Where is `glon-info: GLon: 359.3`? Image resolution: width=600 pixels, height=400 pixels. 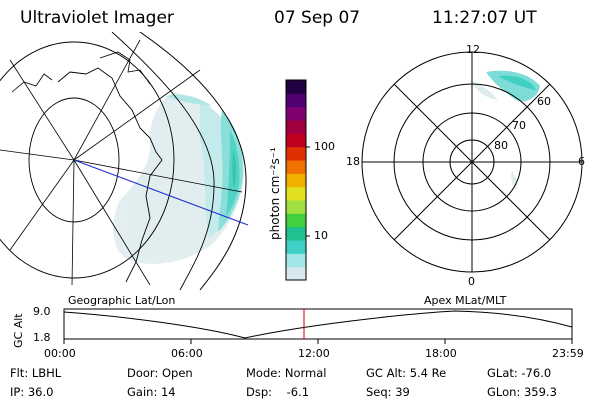
glon-info: GLon: 359.3 is located at coordinates (522, 392).